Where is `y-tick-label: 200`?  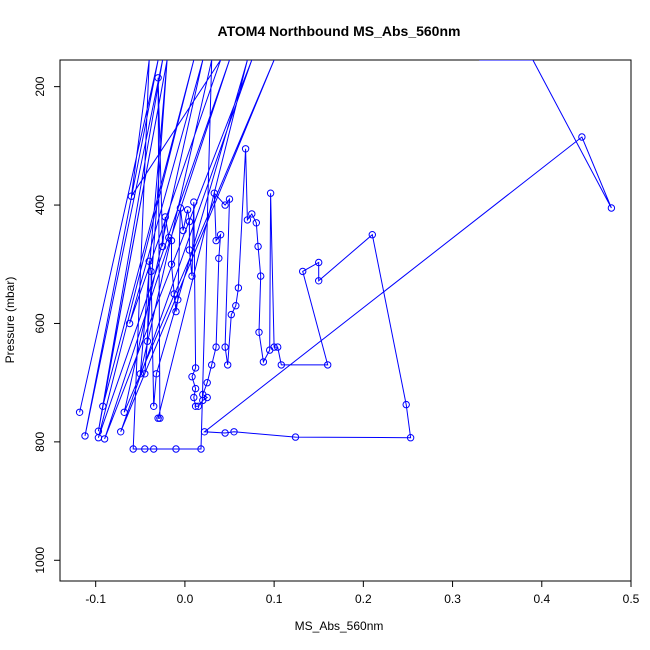 y-tick-label: 200 is located at coordinates (40, 86).